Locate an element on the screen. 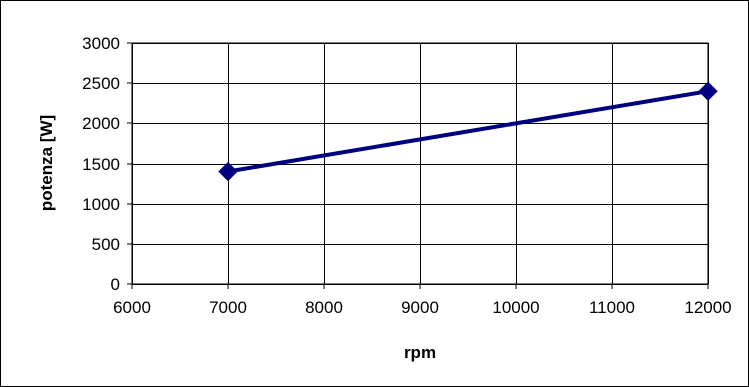  x-tick-label: 8000 is located at coordinates (324, 307).